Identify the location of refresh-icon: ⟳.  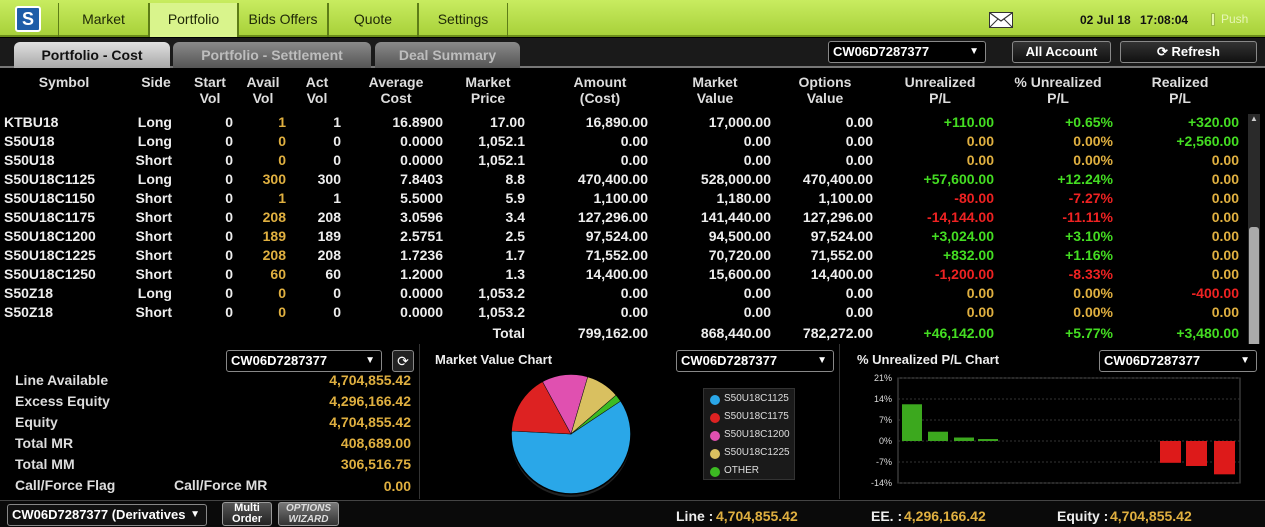
(1162, 51).